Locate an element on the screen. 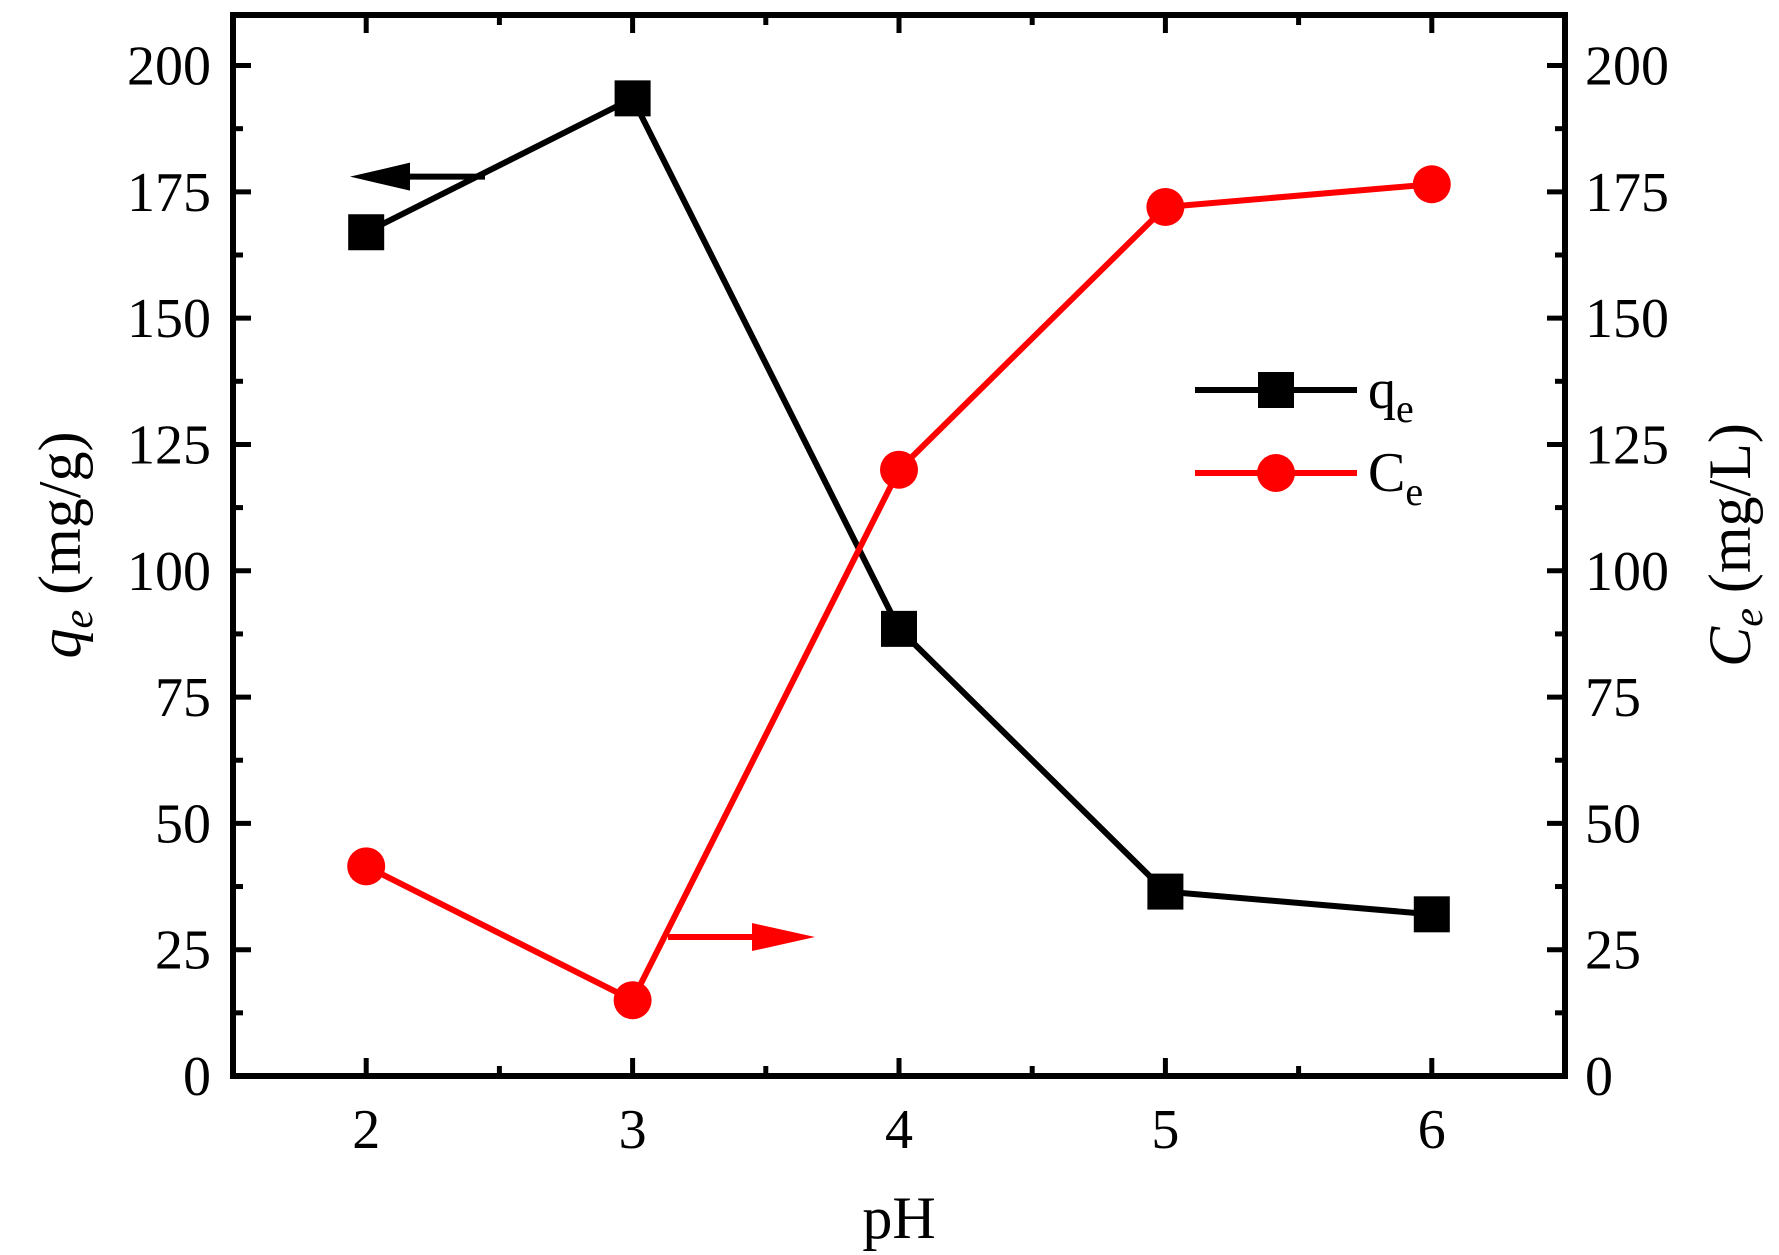 The height and width of the screenshot is (1255, 1779). arrow-right-head is located at coordinates (783, 937).